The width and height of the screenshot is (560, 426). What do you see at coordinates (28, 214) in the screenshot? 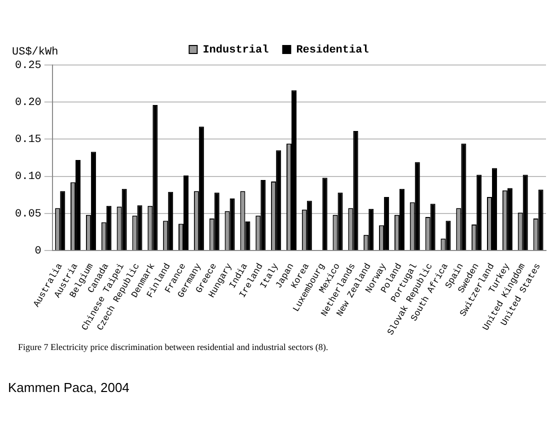
I see `y-tick-label: 0.05` at bounding box center [28, 214].